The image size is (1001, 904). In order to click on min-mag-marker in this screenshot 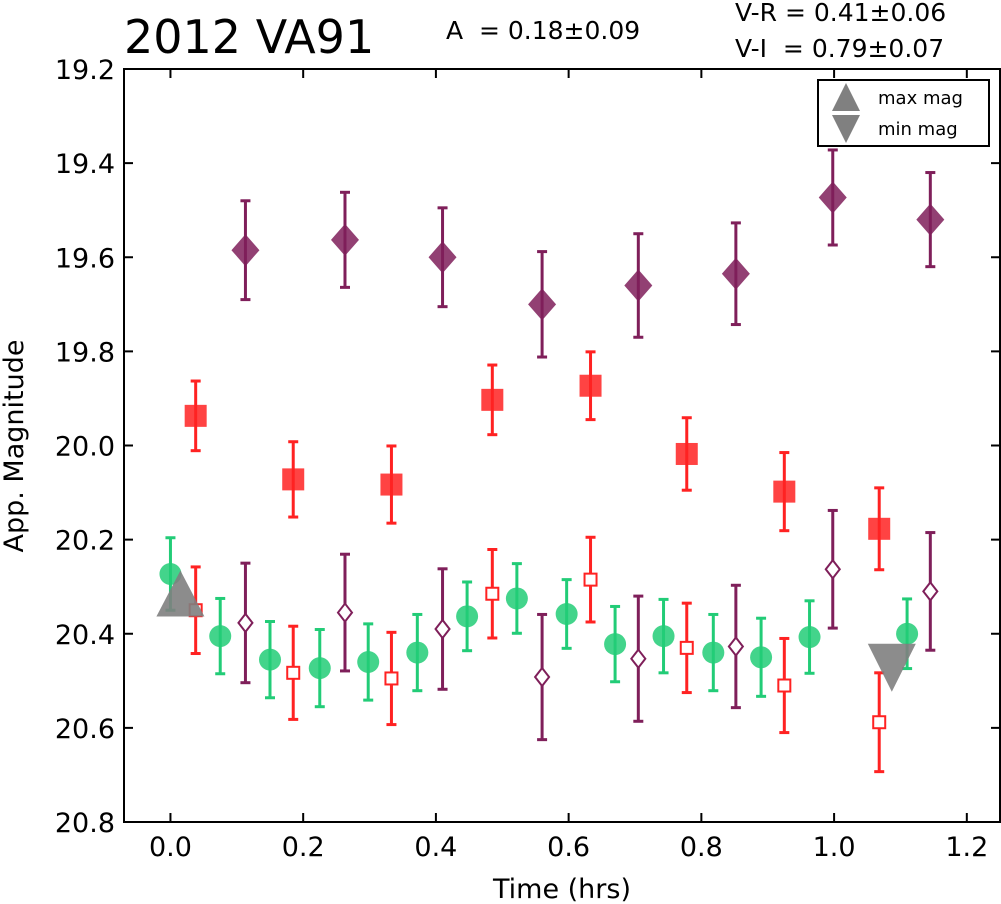, I will do `click(891, 667)`.